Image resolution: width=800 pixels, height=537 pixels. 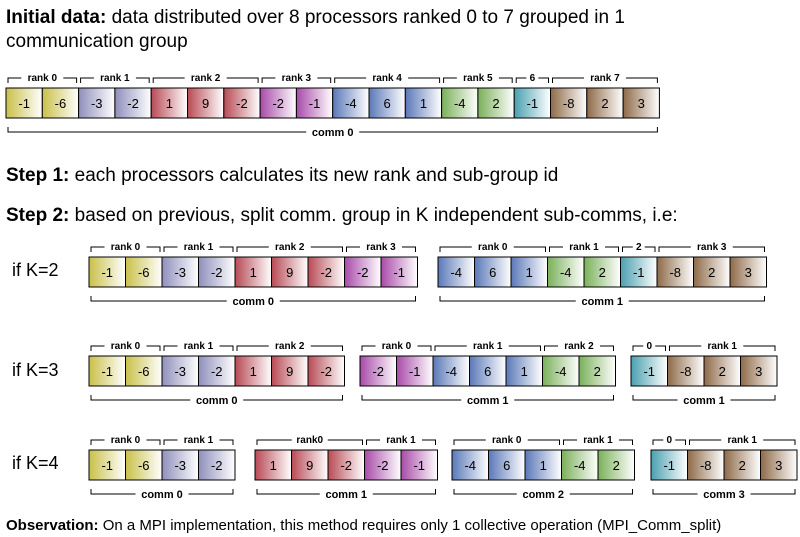 I want to click on rank-label: rank 2, so click(x=206, y=78).